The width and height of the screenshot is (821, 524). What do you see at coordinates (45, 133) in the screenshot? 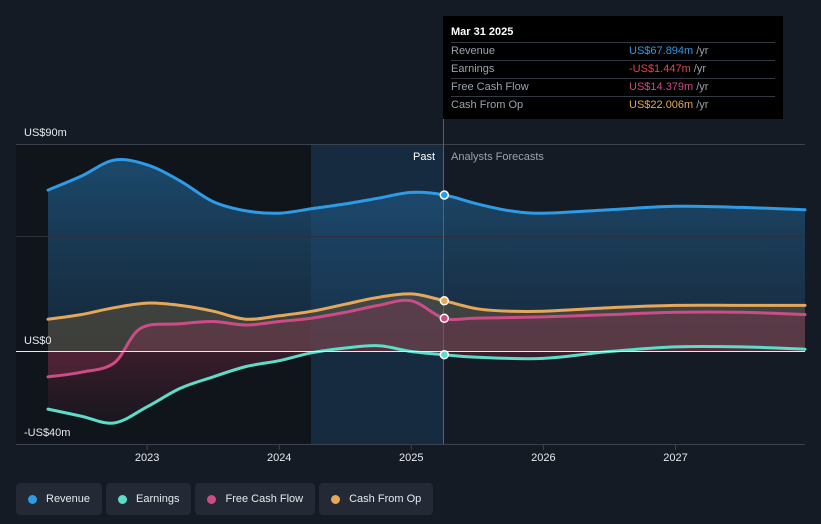
I see `y-label-top: US$90m` at bounding box center [45, 133].